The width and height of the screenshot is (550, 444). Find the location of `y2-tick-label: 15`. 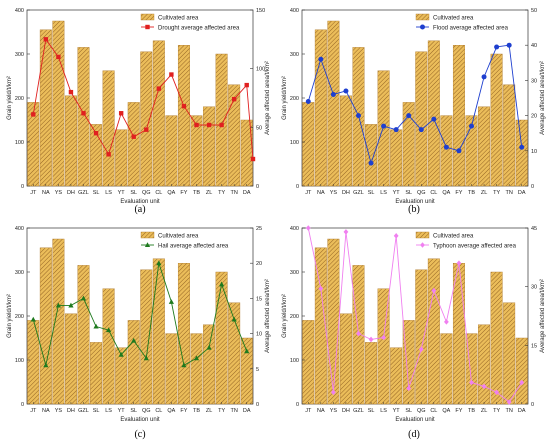

y2-tick-label: 15 is located at coordinates (534, 346).